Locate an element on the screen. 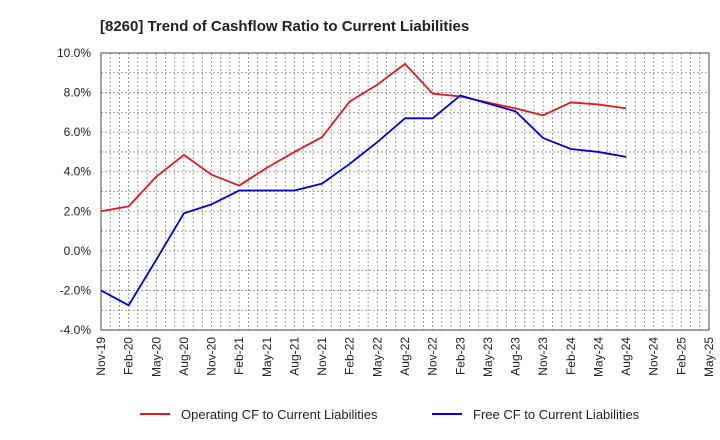  y-tick-label: -2.0% is located at coordinates (76, 290).